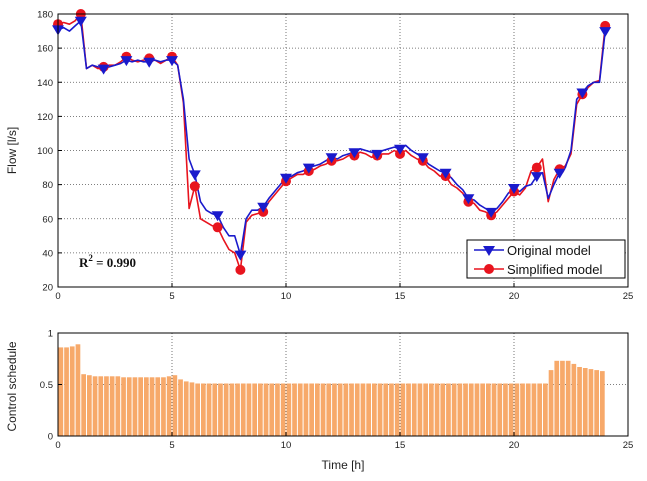 This screenshot has width=647, height=481. I want to click on legend-entry-simplified: Simplified model, so click(538, 269).